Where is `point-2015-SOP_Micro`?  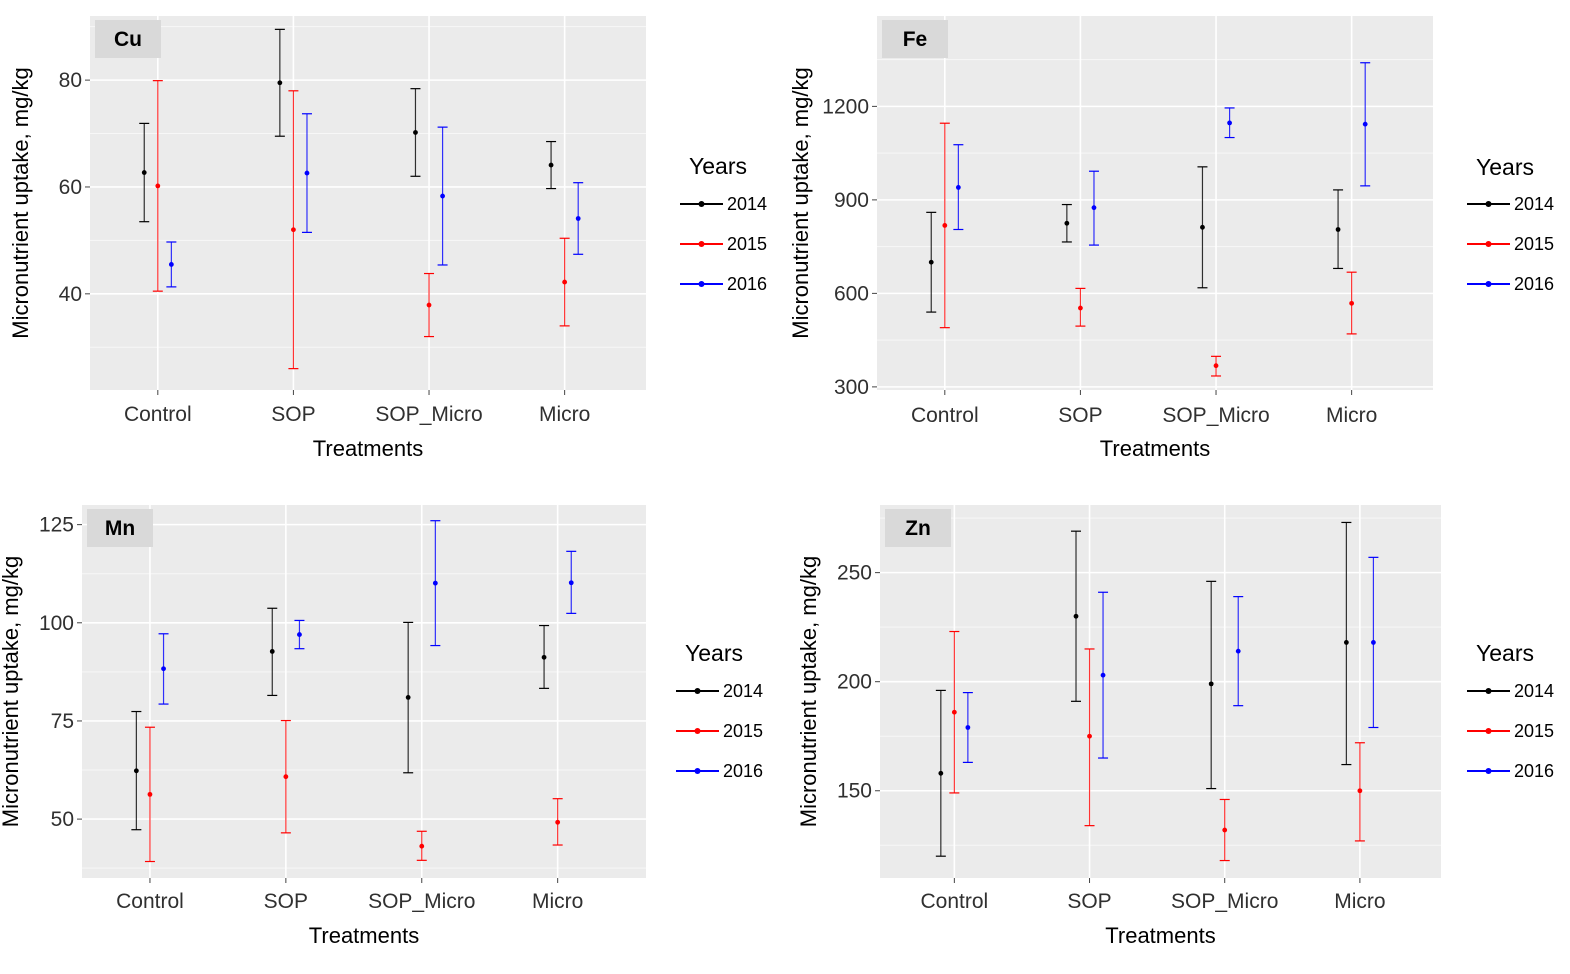 point-2015-SOP_Micro is located at coordinates (1225, 830).